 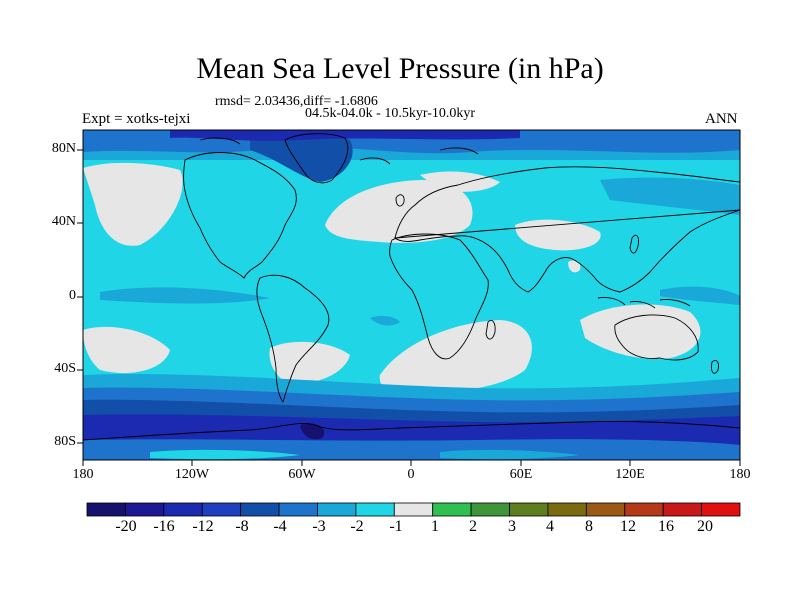 I want to click on lon-label-180w: 180, so click(x=83, y=474).